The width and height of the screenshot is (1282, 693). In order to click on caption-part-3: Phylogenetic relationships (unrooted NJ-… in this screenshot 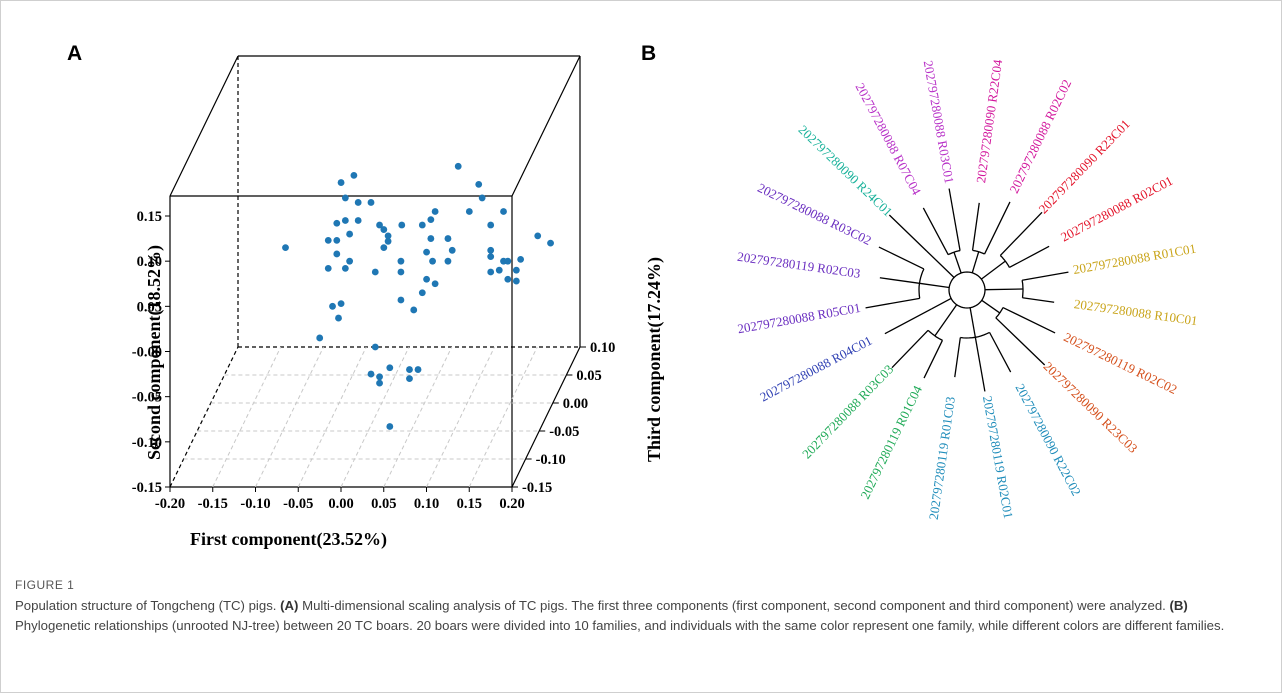, I will do `click(620, 625)`.